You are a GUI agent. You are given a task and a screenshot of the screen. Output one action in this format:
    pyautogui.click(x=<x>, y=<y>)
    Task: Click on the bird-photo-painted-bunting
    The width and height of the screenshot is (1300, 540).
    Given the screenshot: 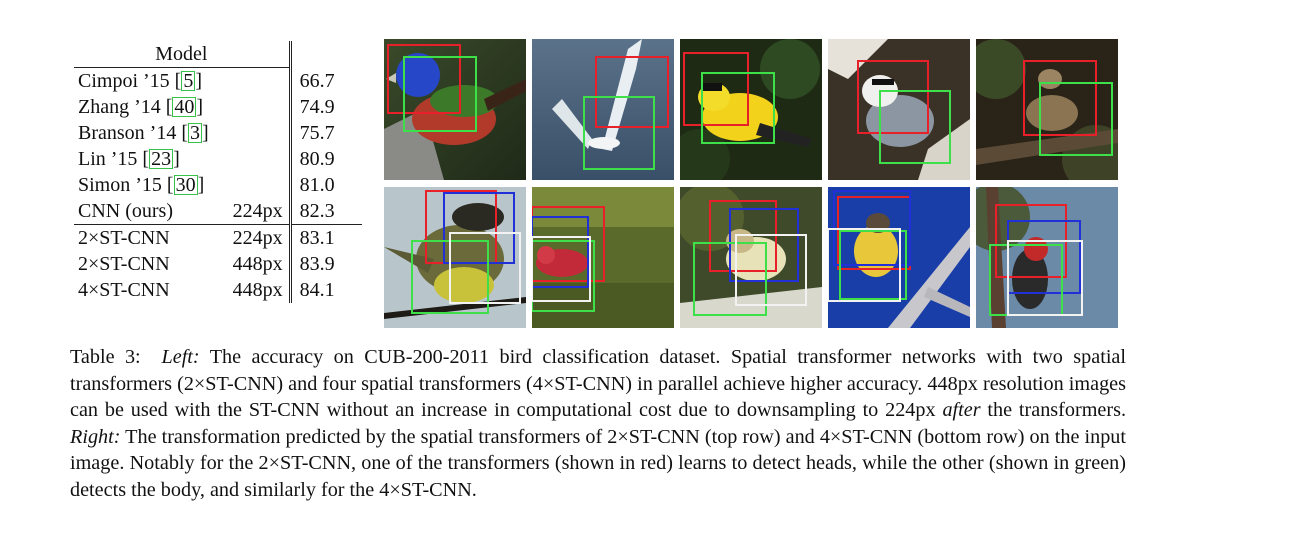 What is the action you would take?
    pyautogui.click(x=455, y=109)
    